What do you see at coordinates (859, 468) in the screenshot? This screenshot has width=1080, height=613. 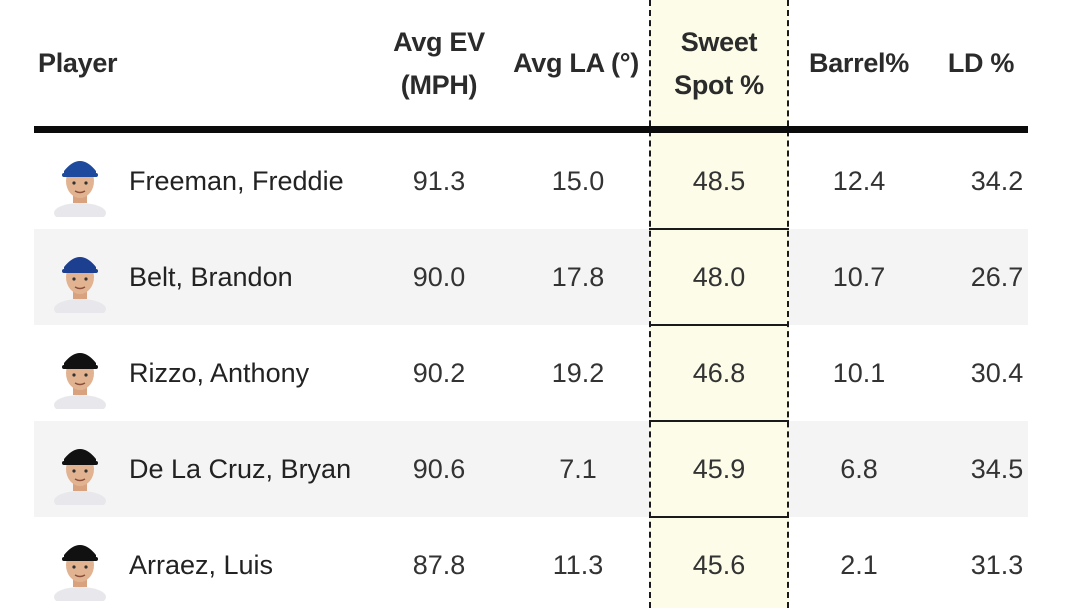 I see `cell-barrel: 6.8` at bounding box center [859, 468].